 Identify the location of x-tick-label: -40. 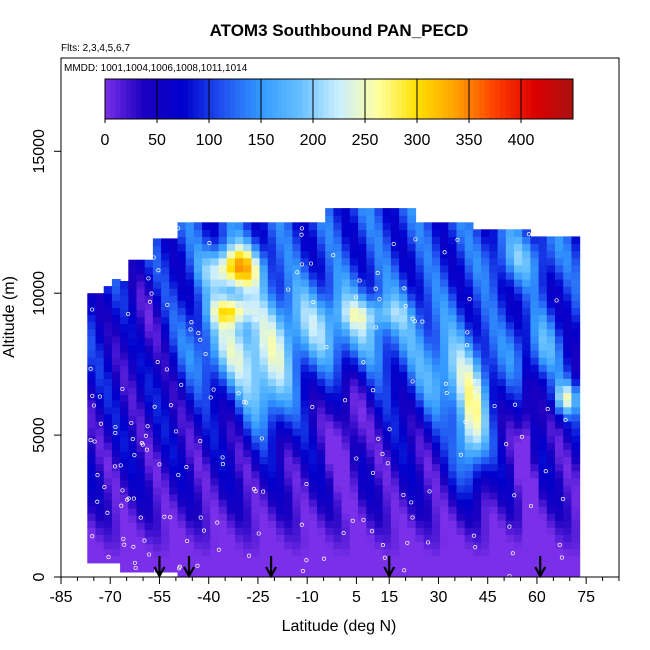
(208, 597).